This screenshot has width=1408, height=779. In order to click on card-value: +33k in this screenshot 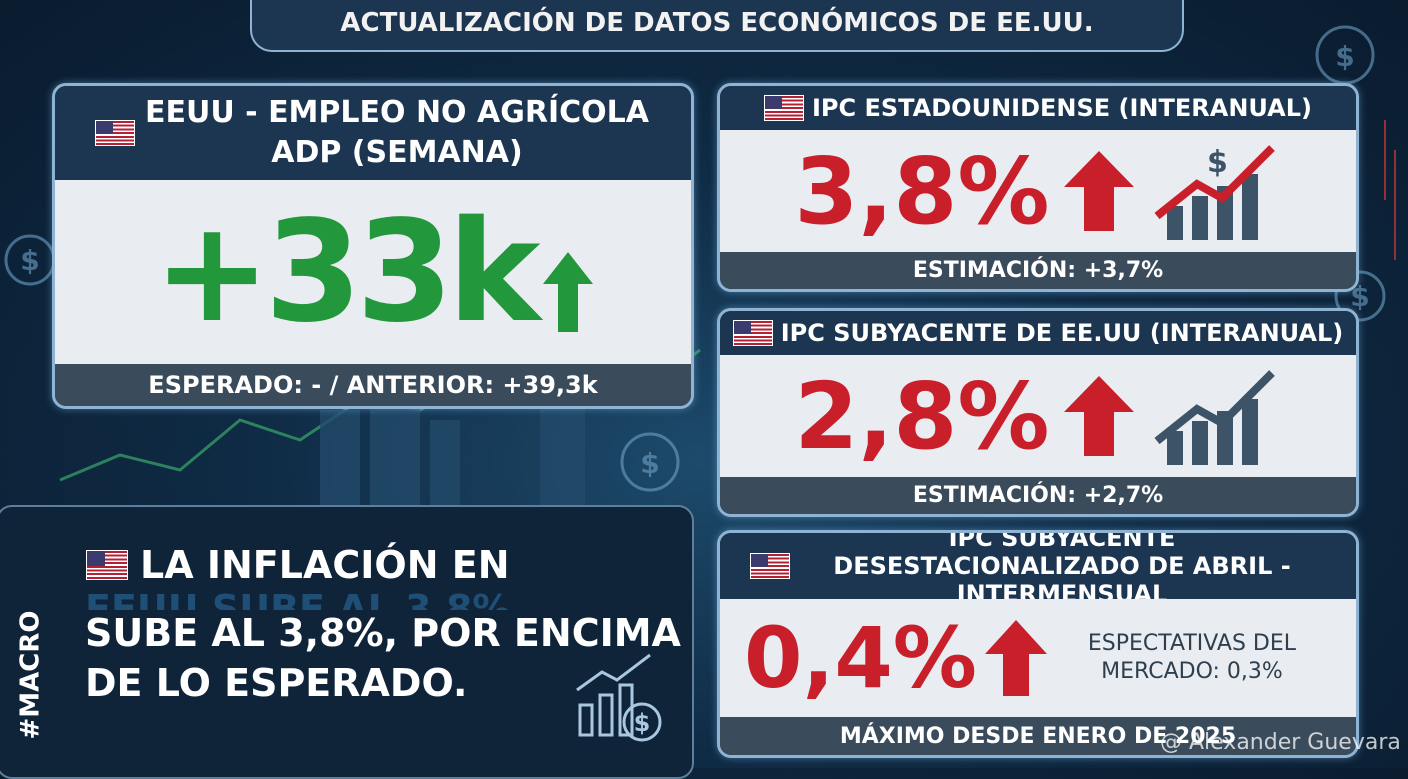, I will do `click(346, 272)`.